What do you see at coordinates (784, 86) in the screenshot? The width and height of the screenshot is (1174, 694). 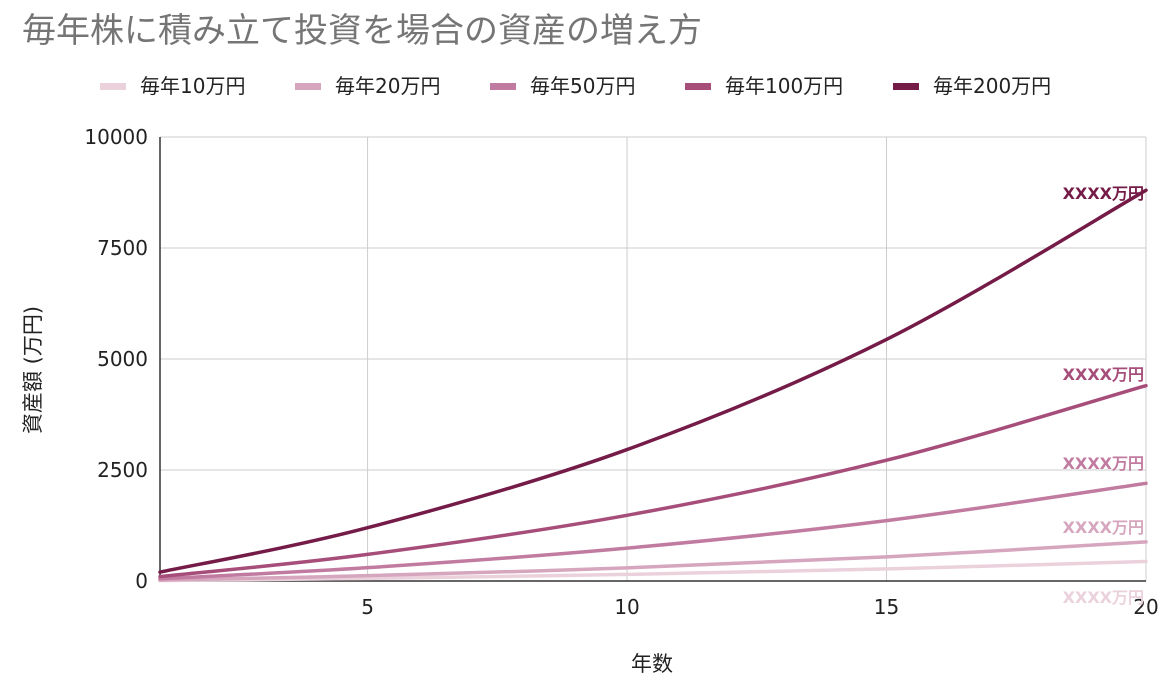 I see `legend-label: 毎年100万円` at bounding box center [784, 86].